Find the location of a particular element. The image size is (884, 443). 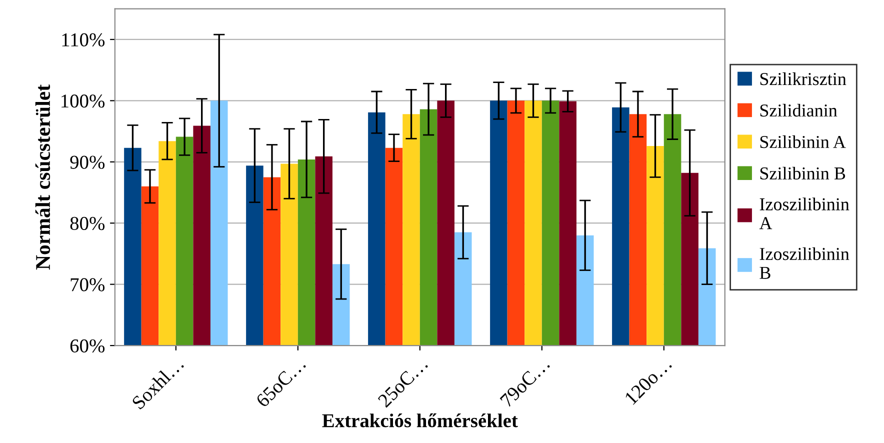

legend-label: Izoszilibinin A is located at coordinates (804, 214).